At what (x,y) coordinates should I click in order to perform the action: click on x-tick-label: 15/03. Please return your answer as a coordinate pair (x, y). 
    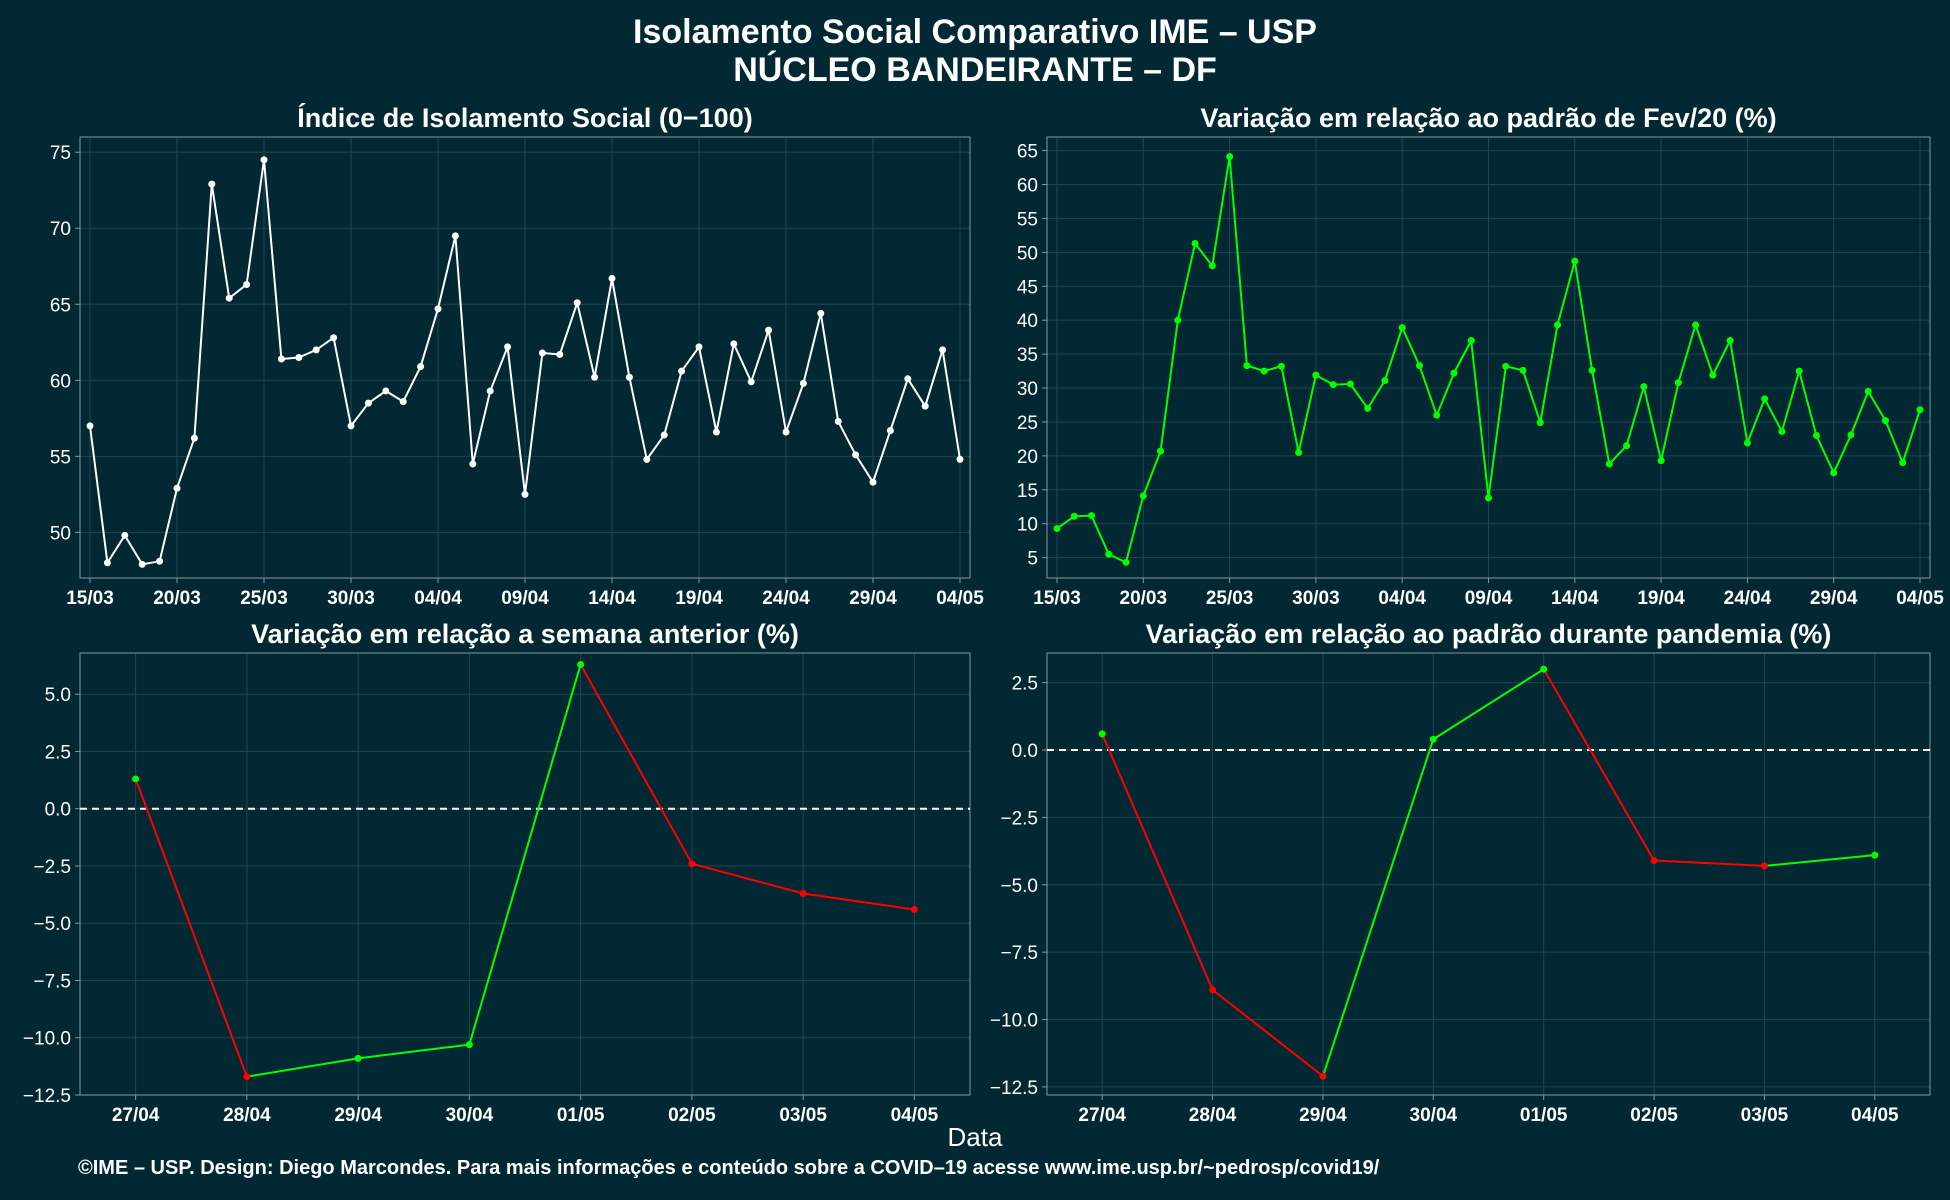
    Looking at the image, I should click on (90, 598).